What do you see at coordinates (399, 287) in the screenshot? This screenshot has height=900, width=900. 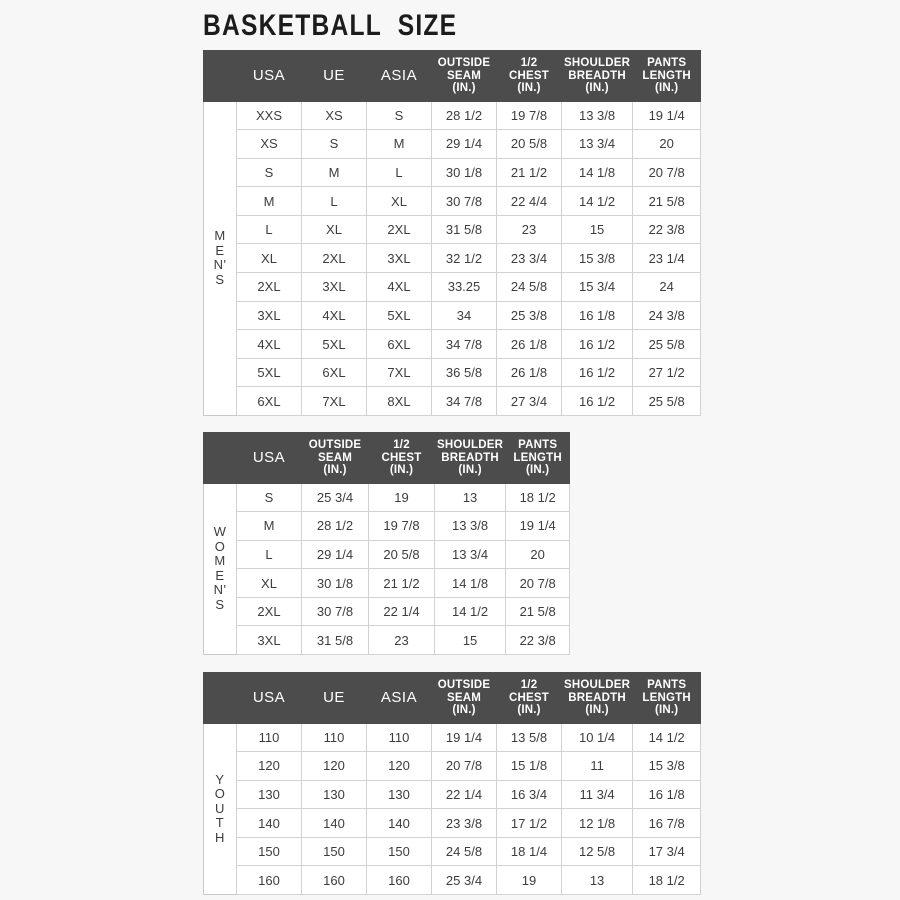 I see `cell-asia: 4XL` at bounding box center [399, 287].